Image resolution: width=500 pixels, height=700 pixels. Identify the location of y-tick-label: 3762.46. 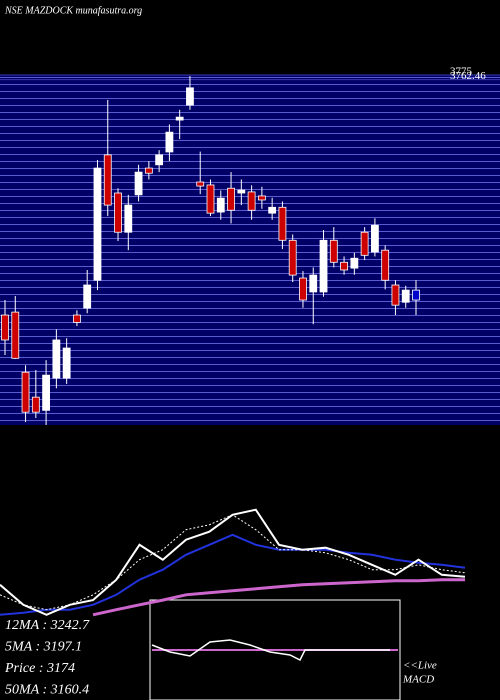
(468, 76).